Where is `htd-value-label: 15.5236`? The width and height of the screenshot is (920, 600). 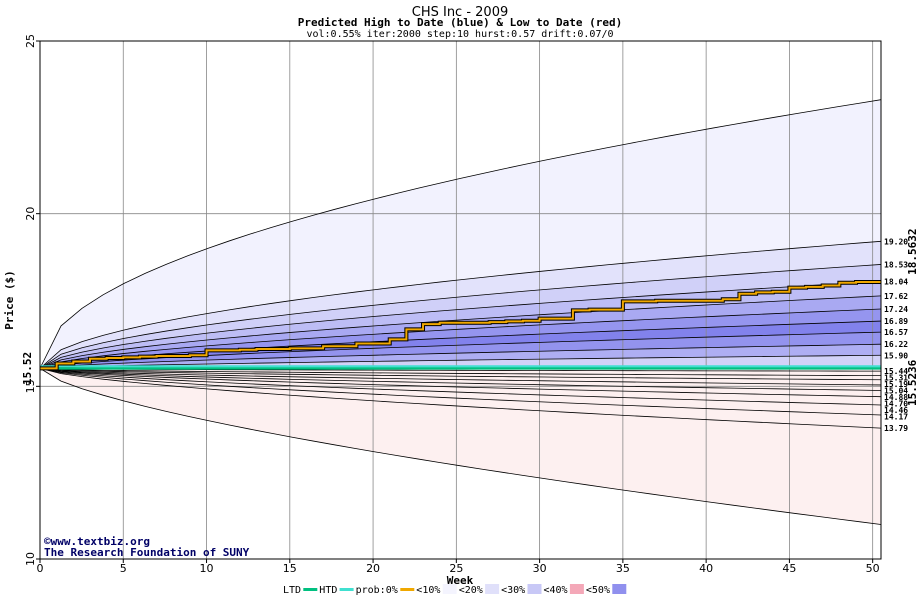
htd-value-label: 15.5236 is located at coordinates (912, 382).